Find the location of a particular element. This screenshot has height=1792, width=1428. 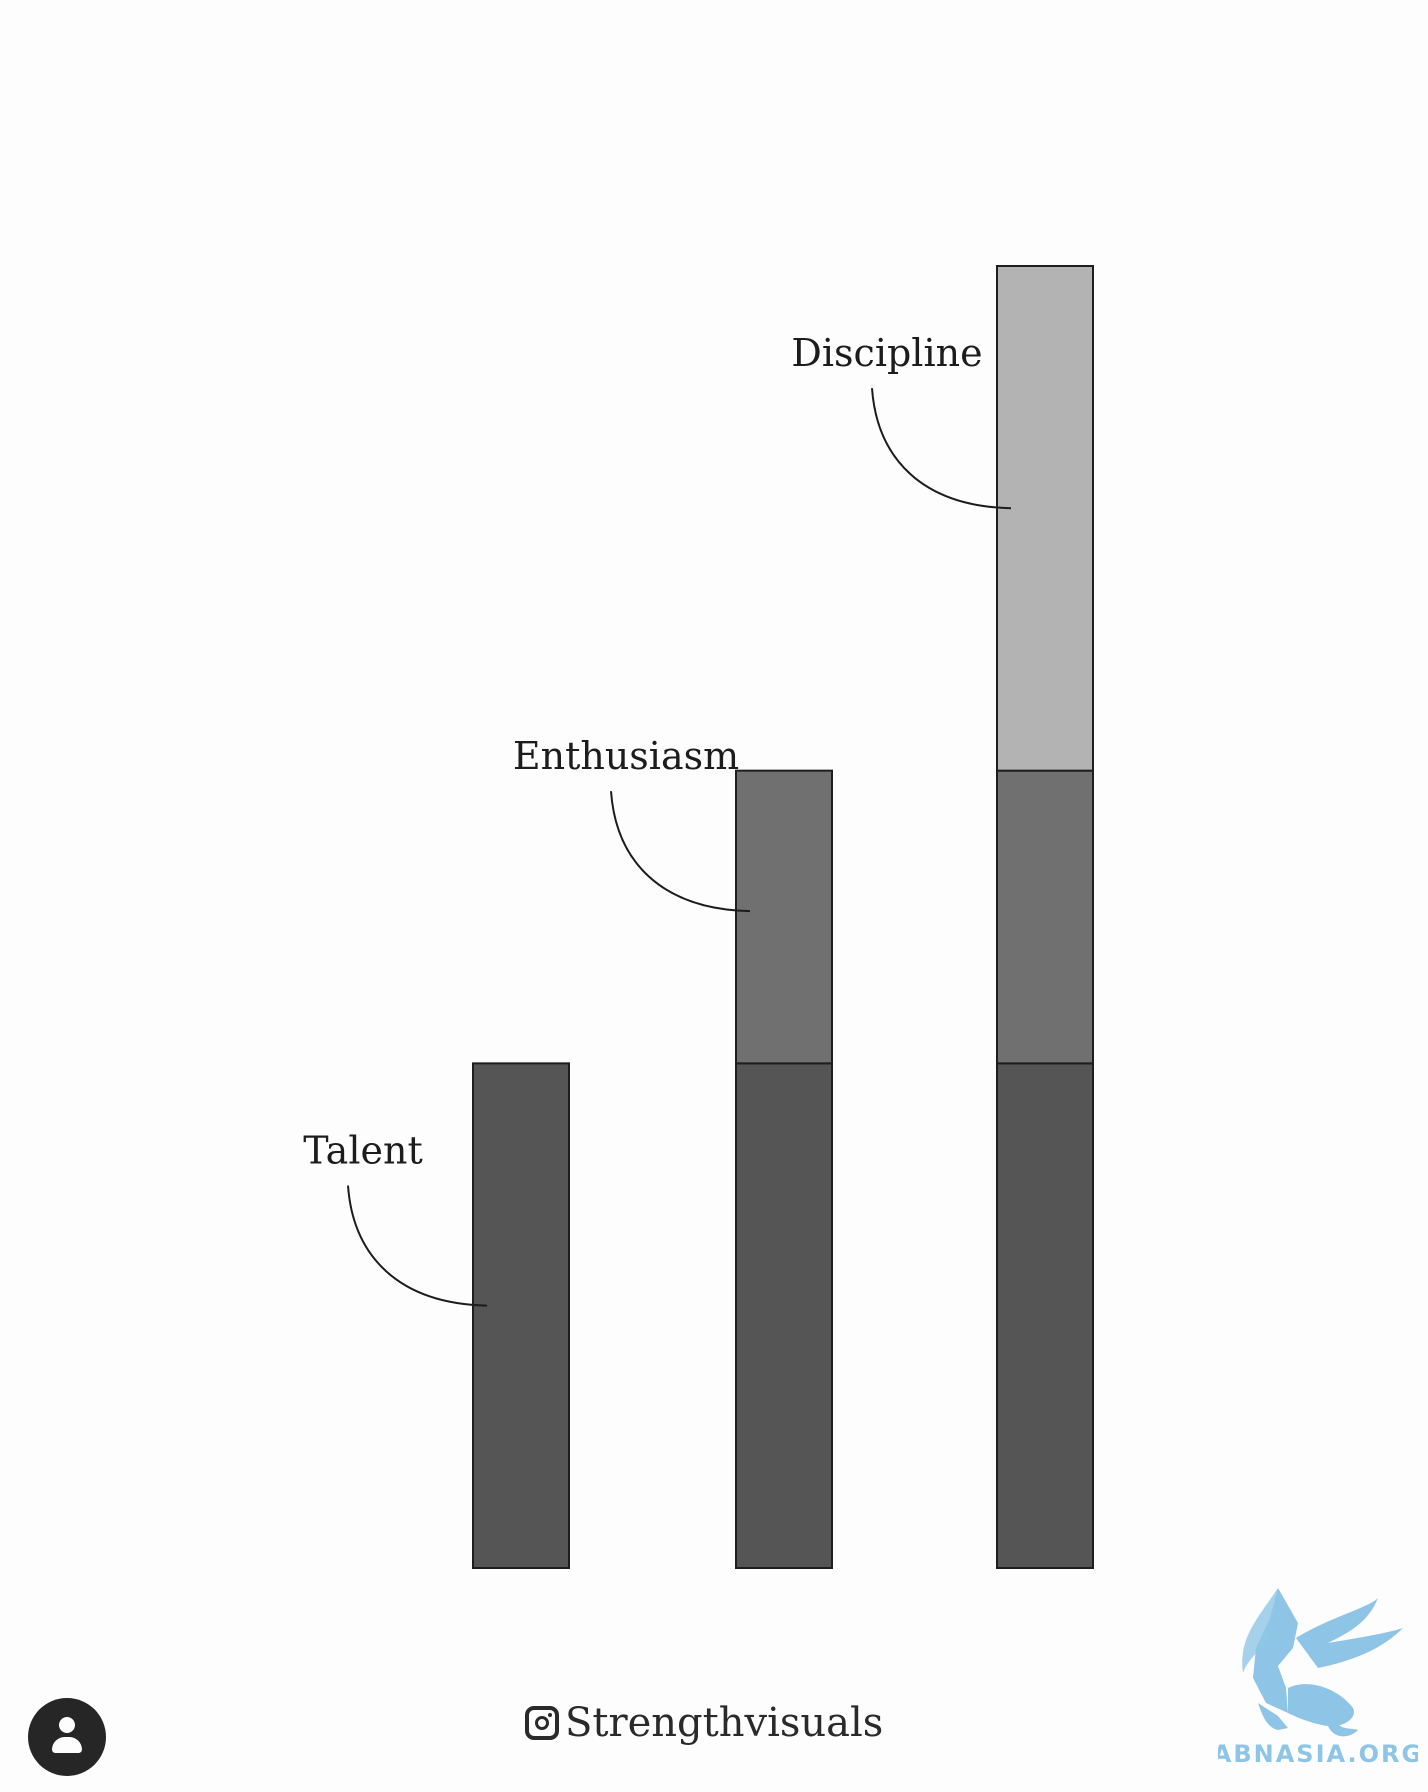

credit-handle: Strengthvisuals is located at coordinates (724, 1723).